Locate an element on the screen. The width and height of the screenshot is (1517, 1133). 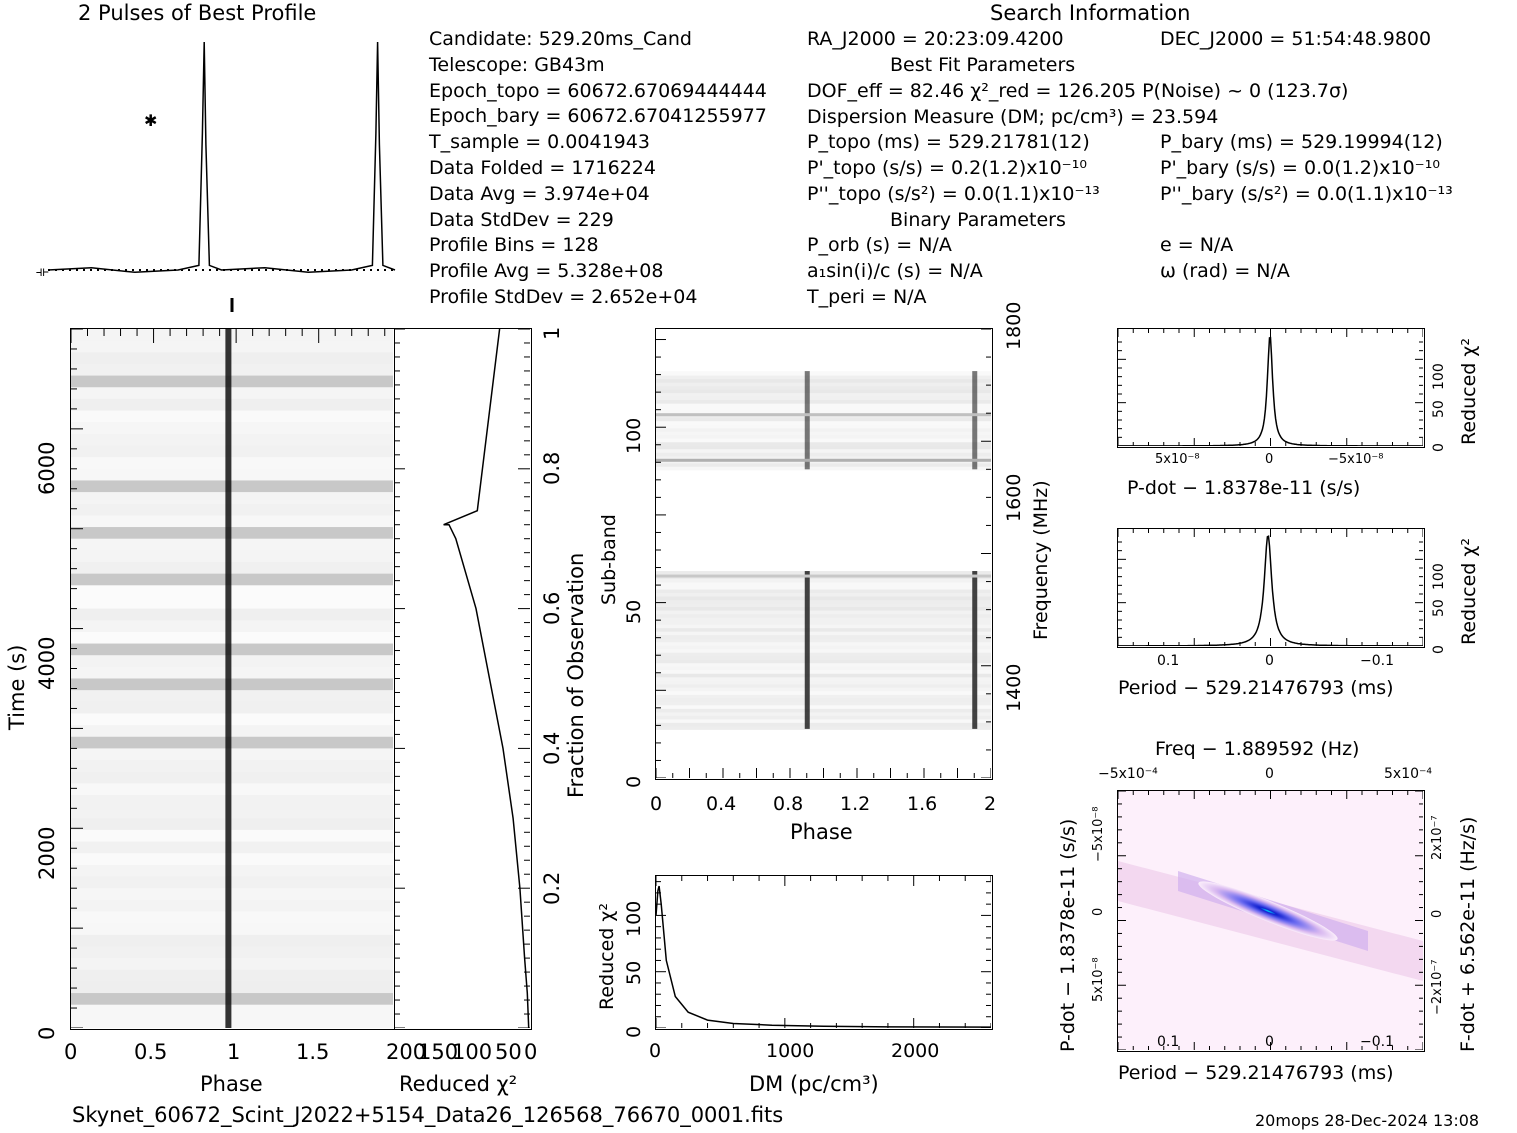
info_col1-line-3: Epoch_bary = 60672.67041255977 is located at coordinates (598, 116).